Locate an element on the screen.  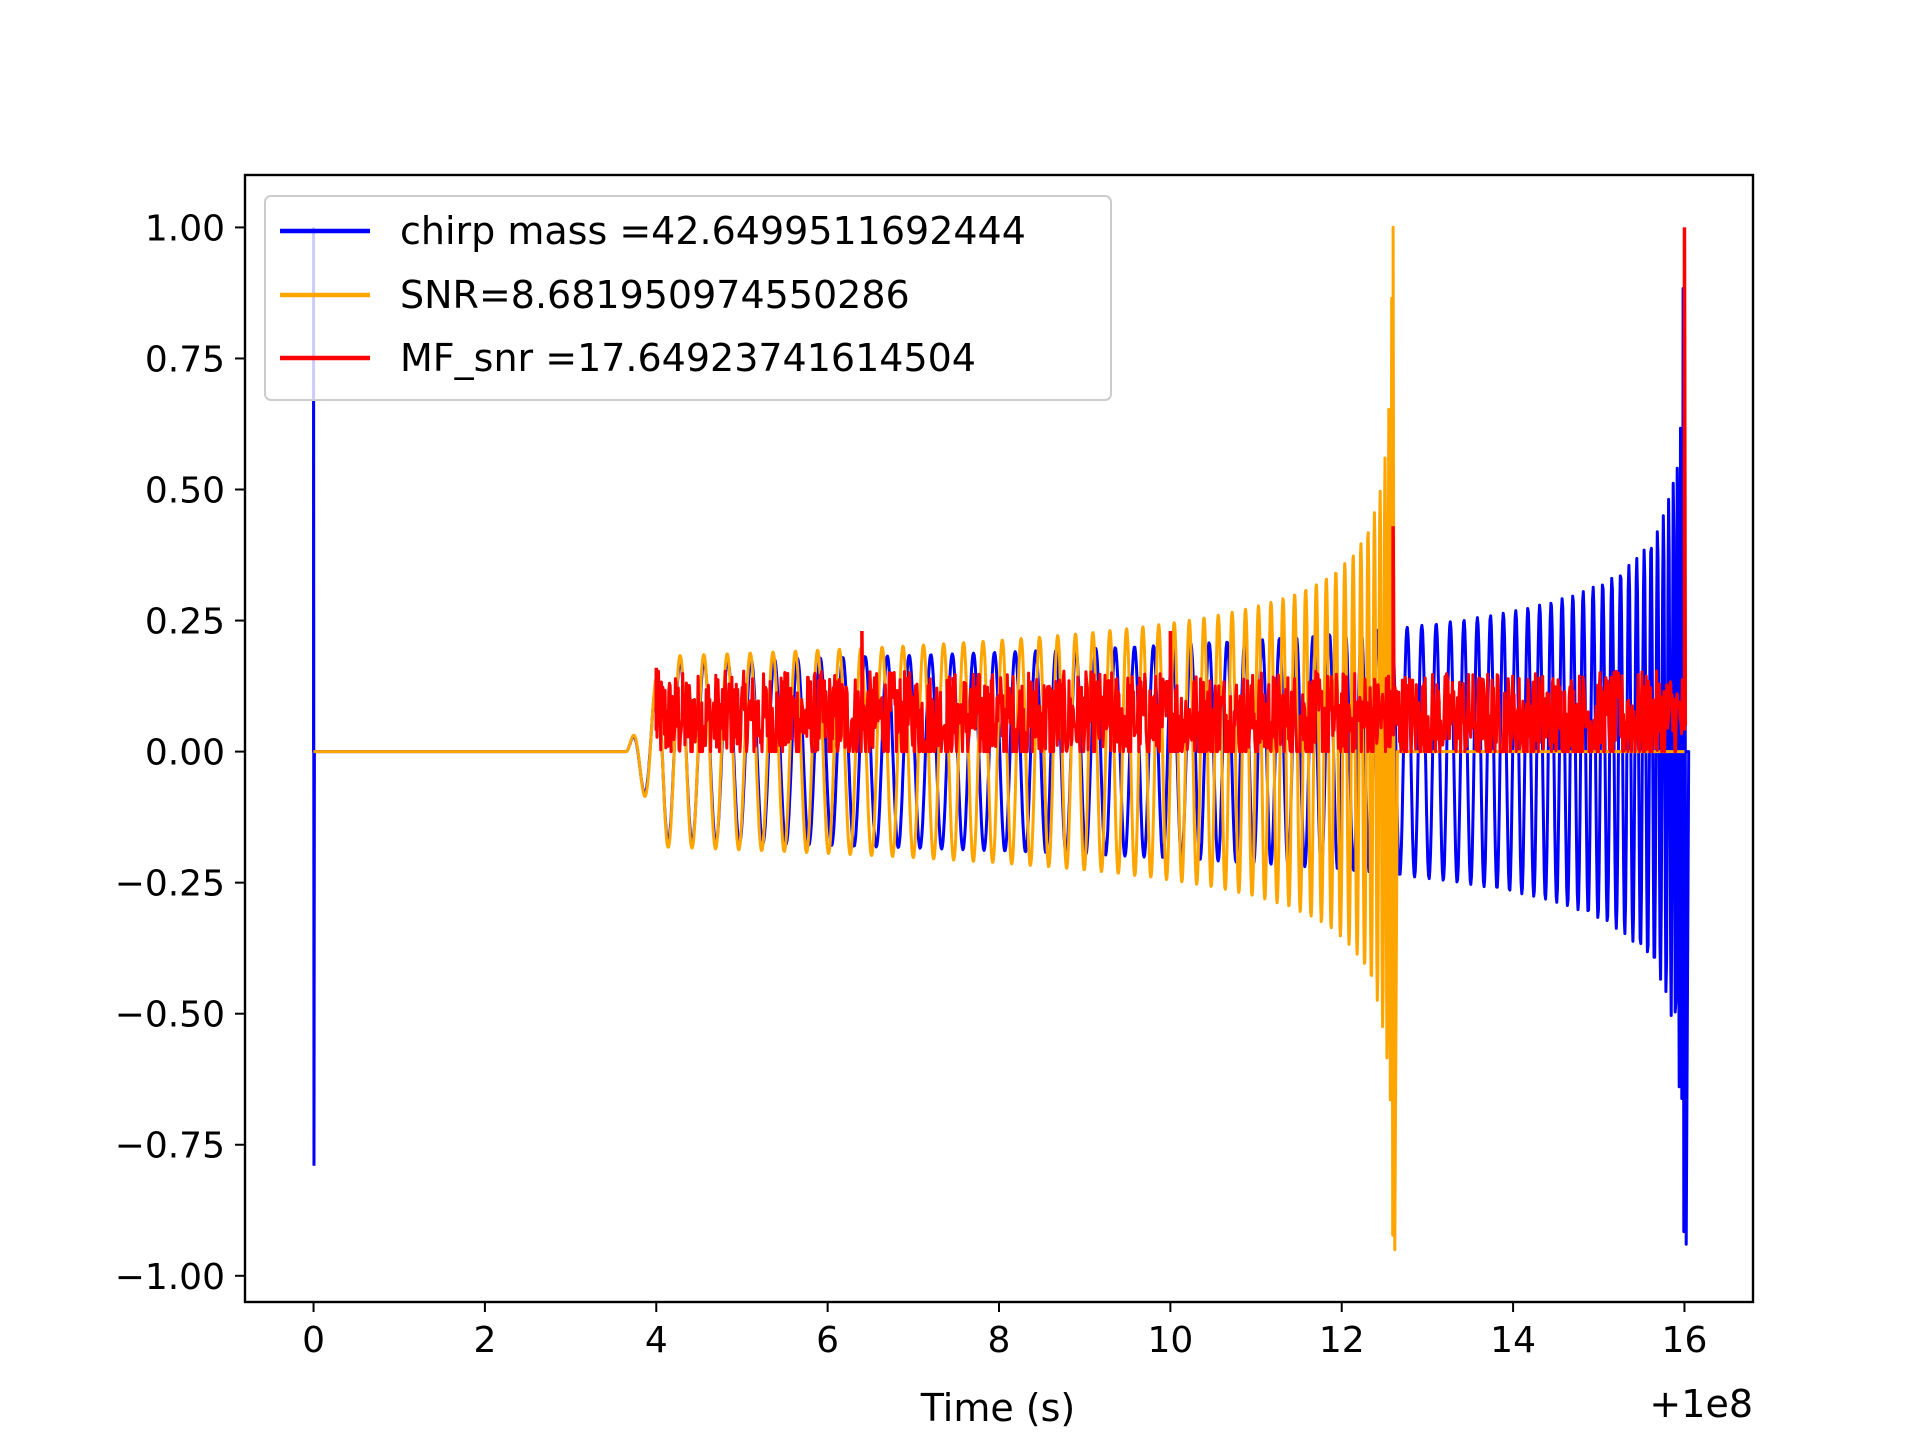
y-tick-label: −0.25 is located at coordinates (170, 884).